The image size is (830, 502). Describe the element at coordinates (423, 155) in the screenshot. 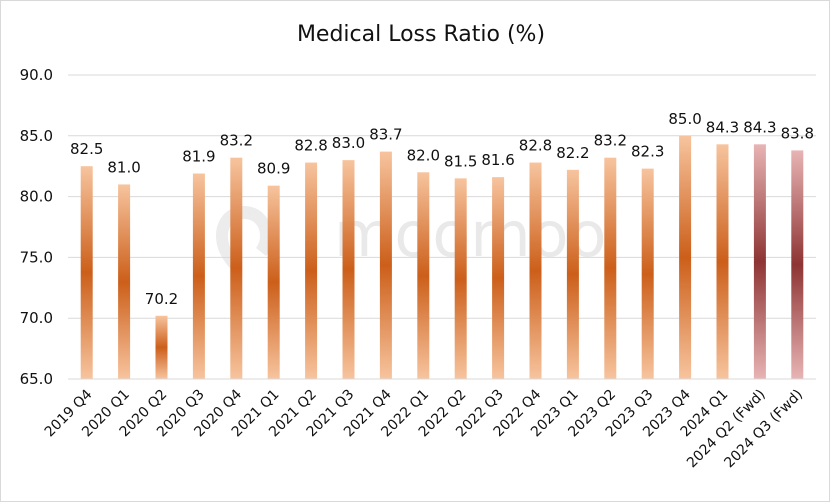

I see `data-label: 82.0` at that location.